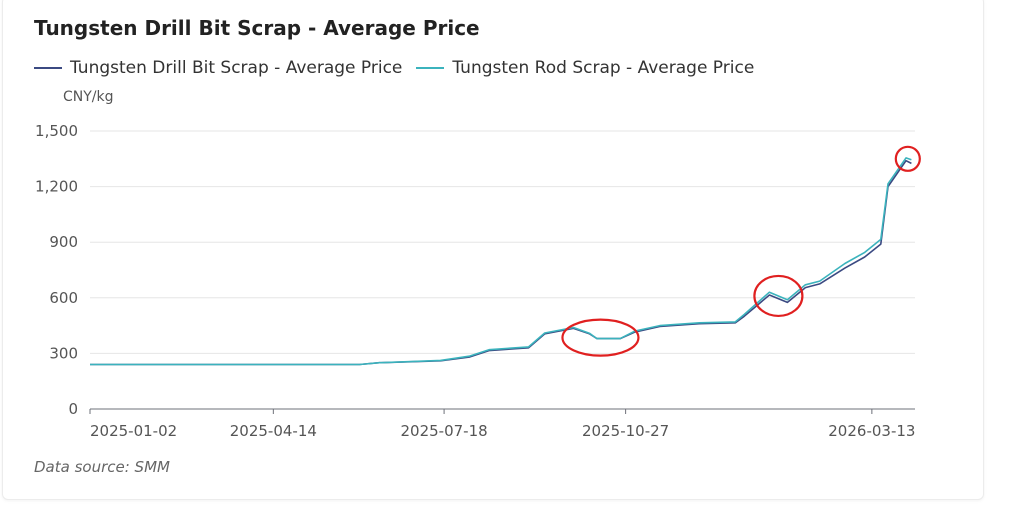 The width and height of the screenshot is (1024, 515). What do you see at coordinates (443, 431) in the screenshot?
I see `x-tick-label: 2025-07-18` at bounding box center [443, 431].